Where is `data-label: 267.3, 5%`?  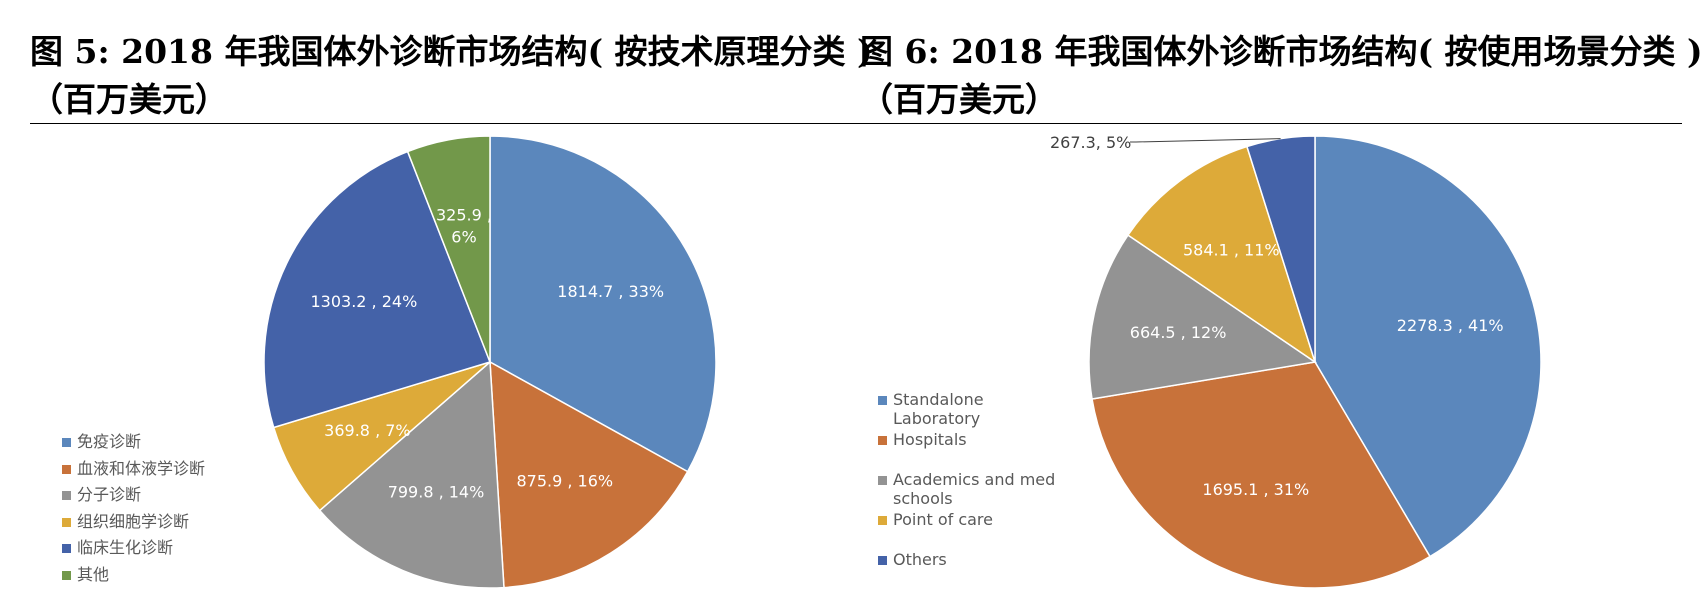
data-label: 267.3, 5% is located at coordinates (1090, 142).